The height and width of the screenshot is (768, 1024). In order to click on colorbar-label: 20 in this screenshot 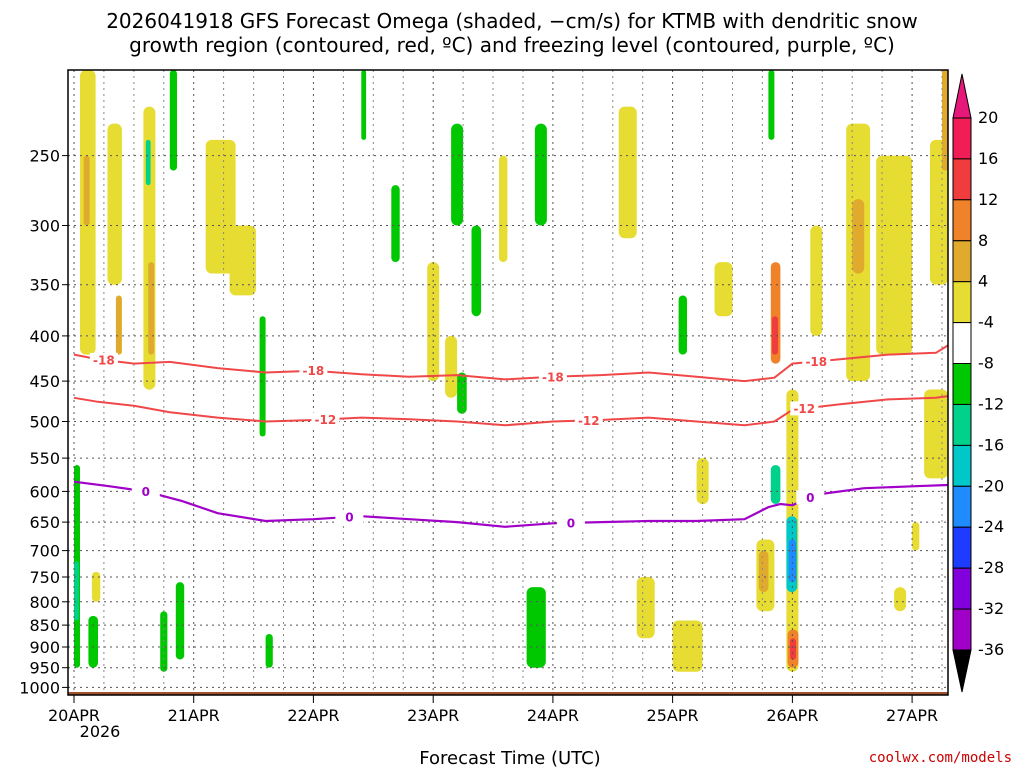, I will do `click(988, 117)`.